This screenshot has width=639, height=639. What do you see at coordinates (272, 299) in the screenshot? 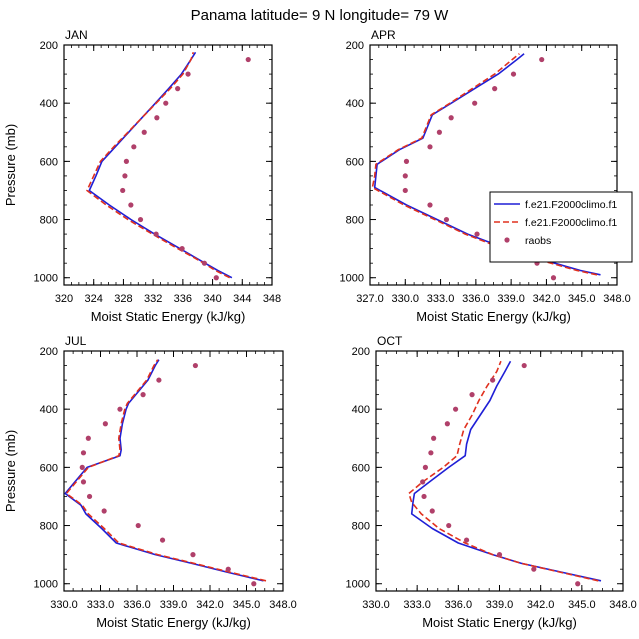
I see `x-tick-label: 348` at bounding box center [272, 299].